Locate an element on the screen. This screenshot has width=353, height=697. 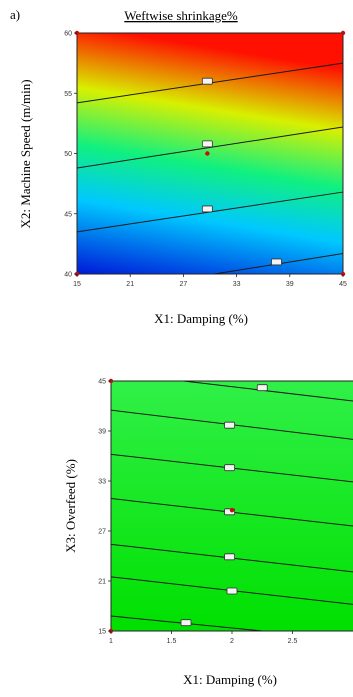
chart2-y-tick-label: 39 is located at coordinates (102, 432).